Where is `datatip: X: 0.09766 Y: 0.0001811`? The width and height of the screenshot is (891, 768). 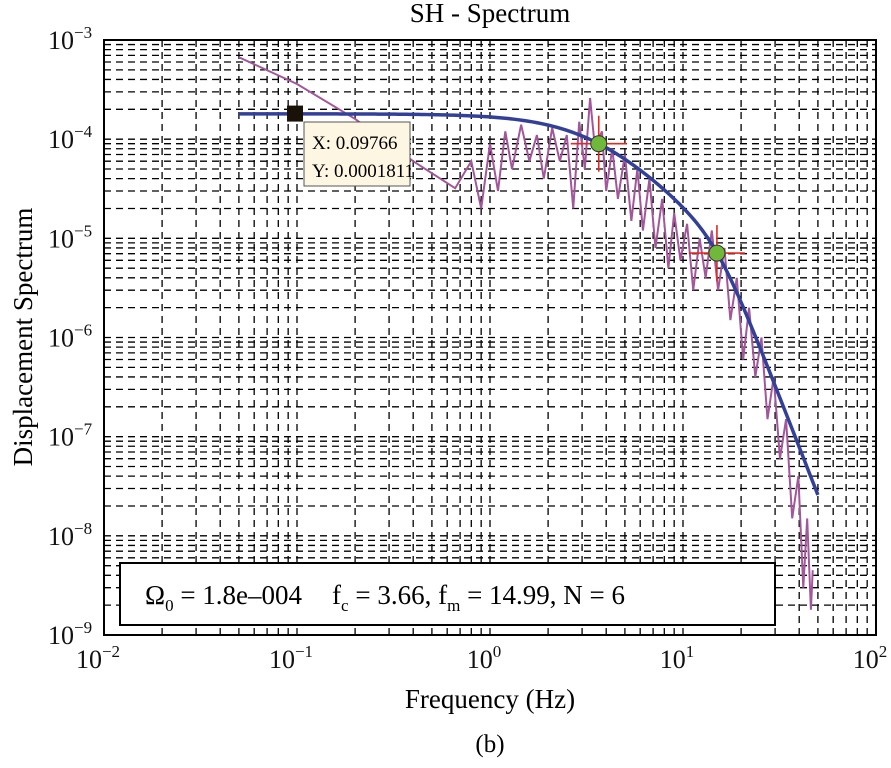 datatip: X: 0.09766 Y: 0.0001811 is located at coordinates (358, 154).